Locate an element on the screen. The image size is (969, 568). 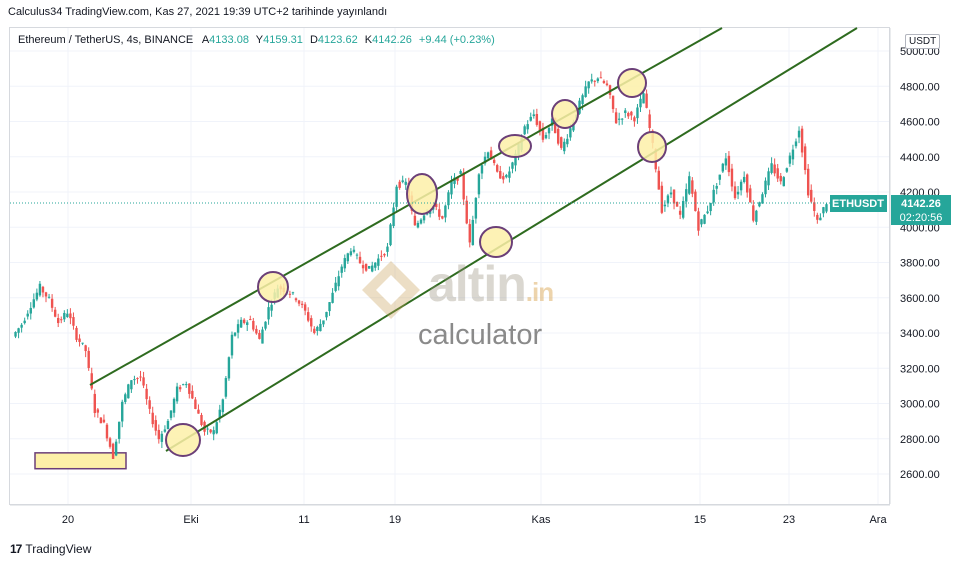
y-tick-label: 3600.00 is located at coordinates (920, 299).